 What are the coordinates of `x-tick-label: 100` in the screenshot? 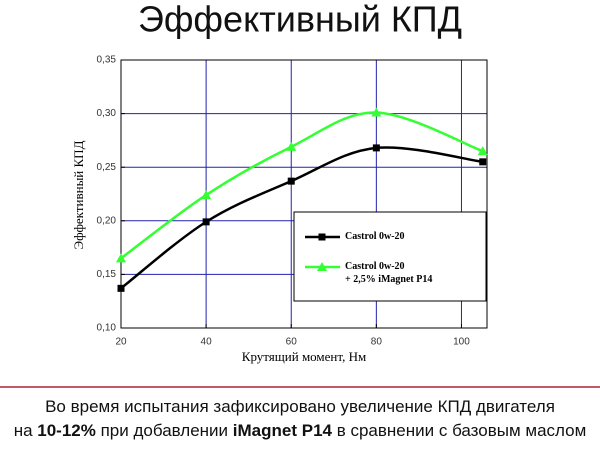 It's located at (461, 342).